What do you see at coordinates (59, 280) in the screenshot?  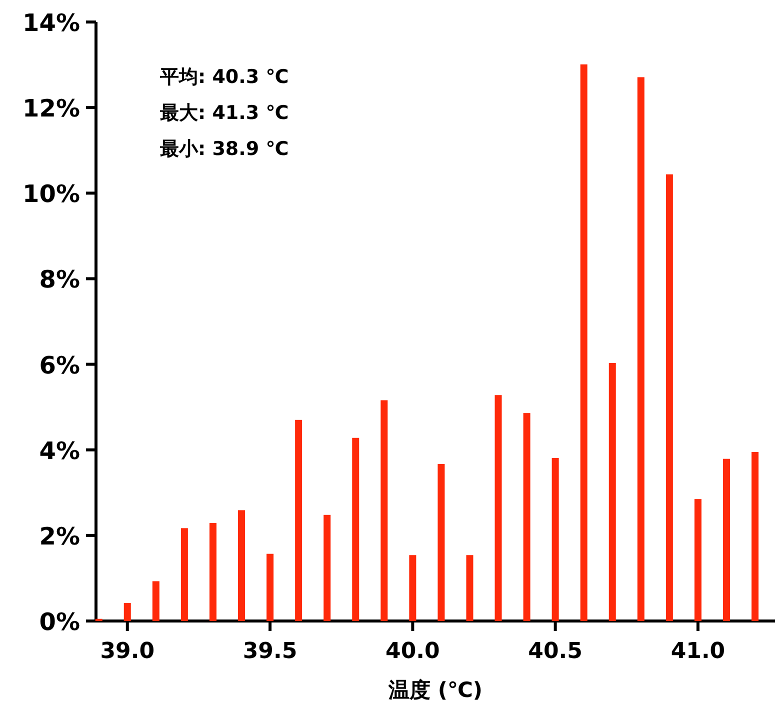 I see `y-tick-label: 8%` at bounding box center [59, 280].